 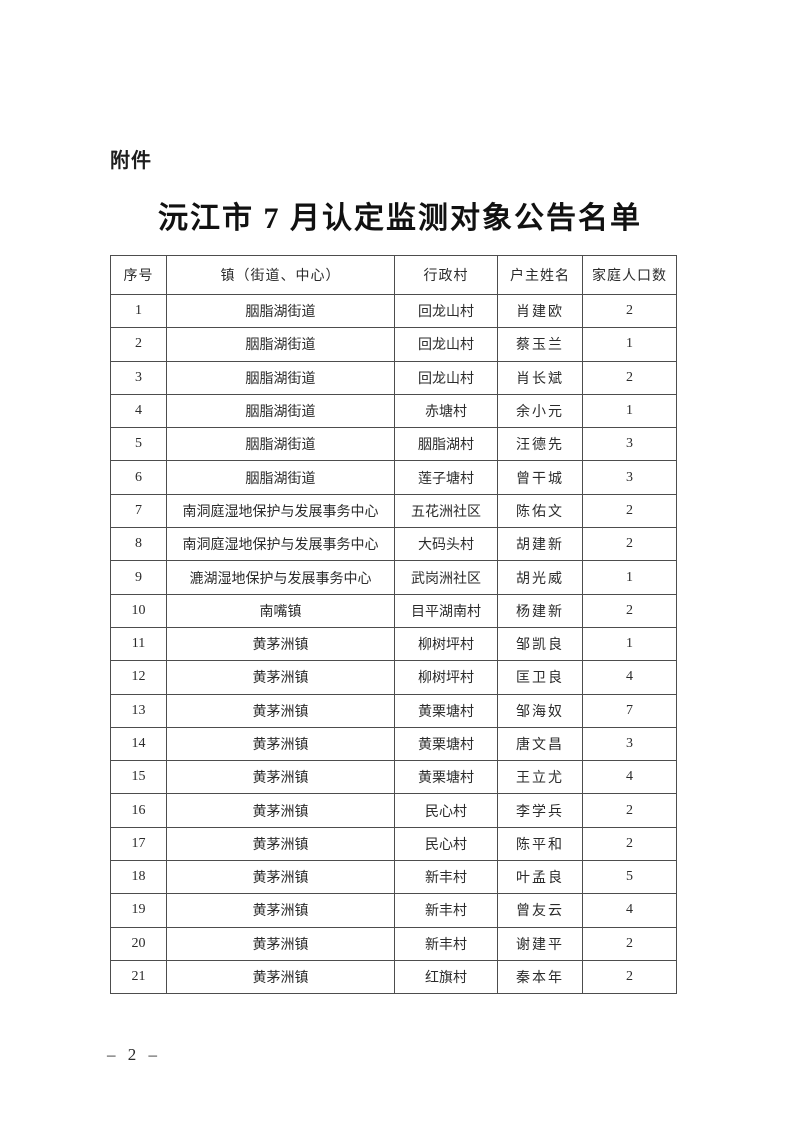 I want to click on table-row: 14 黄茅洲镇 黄栗塘村 唐文昌 3, so click(x=393, y=744).